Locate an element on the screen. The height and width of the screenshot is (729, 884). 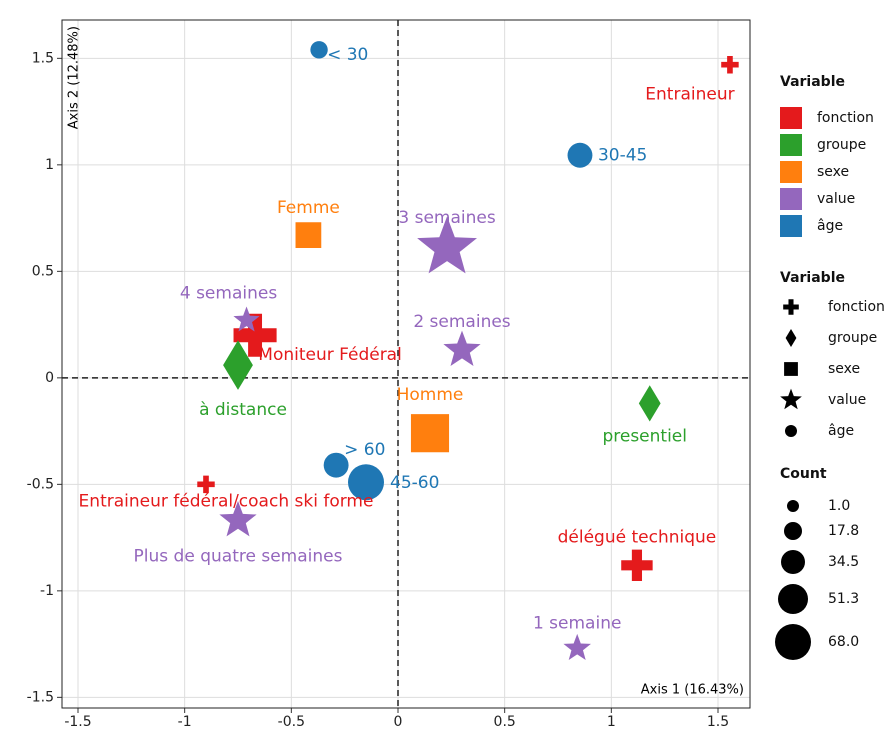
y-tick-label: -0.5 is located at coordinates (40, 484).